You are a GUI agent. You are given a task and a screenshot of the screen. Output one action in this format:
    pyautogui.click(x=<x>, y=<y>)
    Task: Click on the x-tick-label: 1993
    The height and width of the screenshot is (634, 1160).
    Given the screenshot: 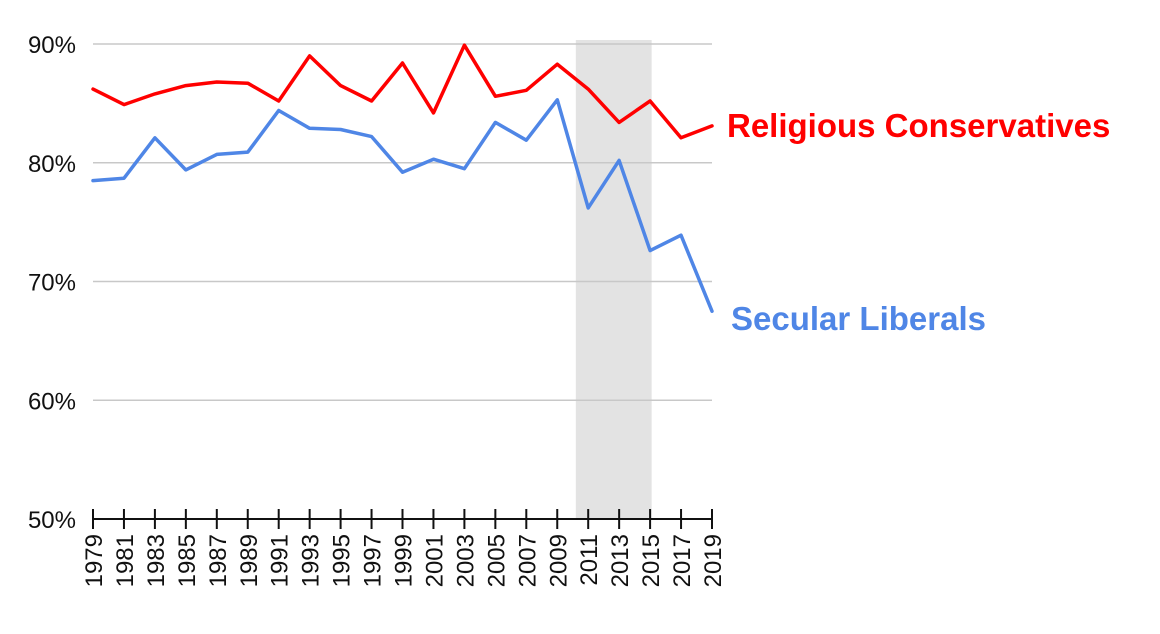 What is the action you would take?
    pyautogui.click(x=311, y=560)
    